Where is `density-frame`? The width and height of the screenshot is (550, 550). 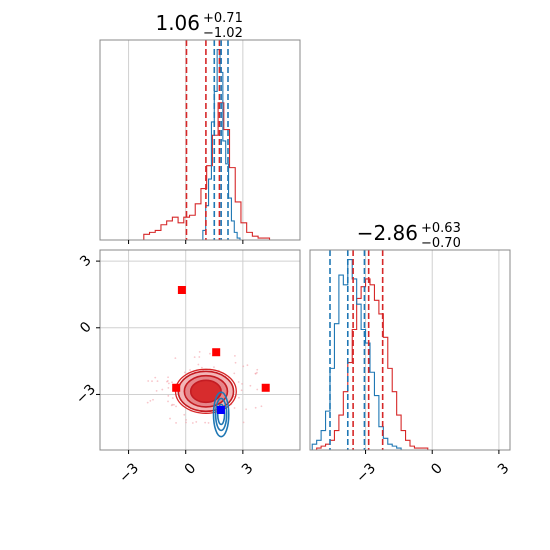
density-frame is located at coordinates (200, 350).